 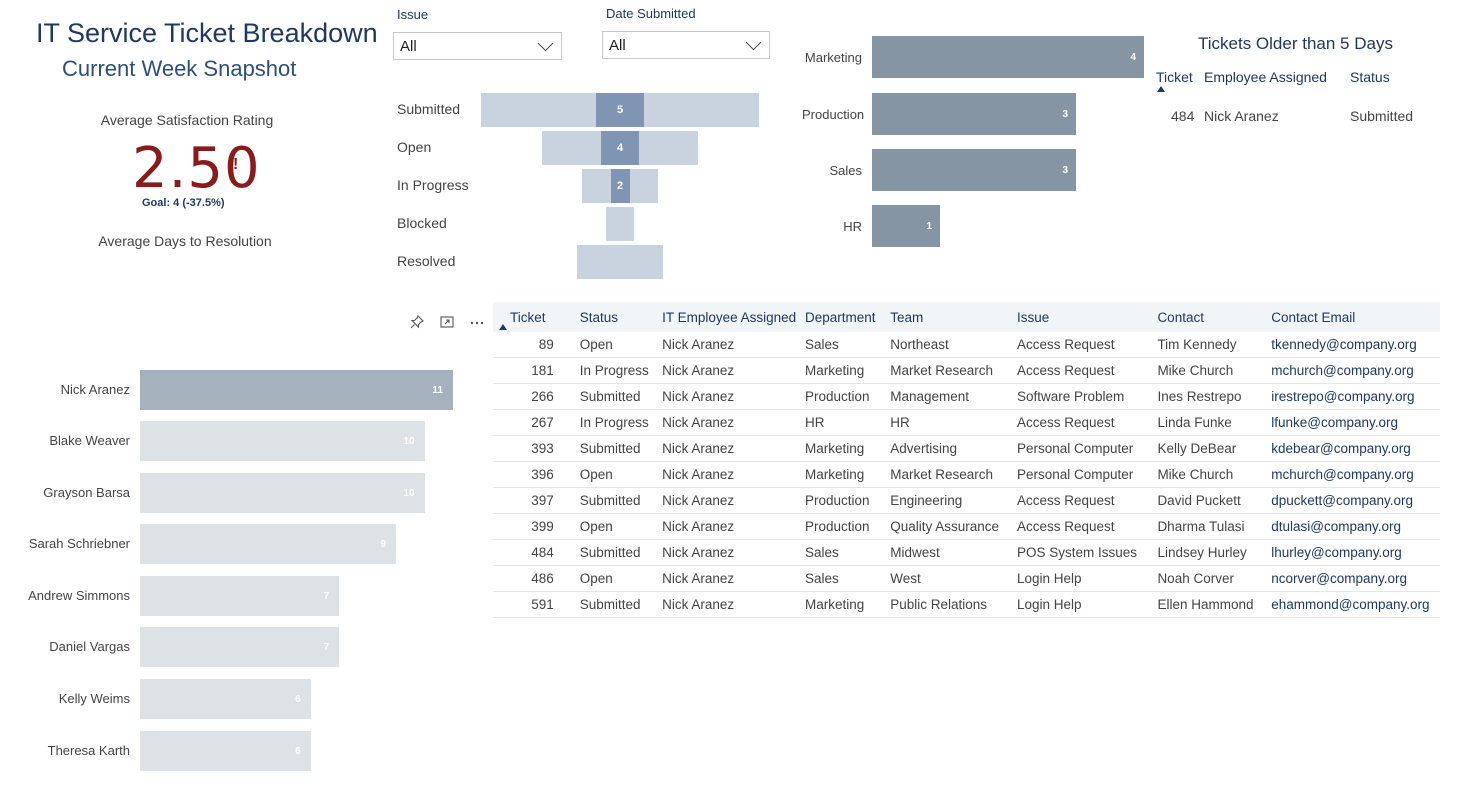 I want to click on older-col-employee: Employee Assigned, so click(x=1265, y=77).